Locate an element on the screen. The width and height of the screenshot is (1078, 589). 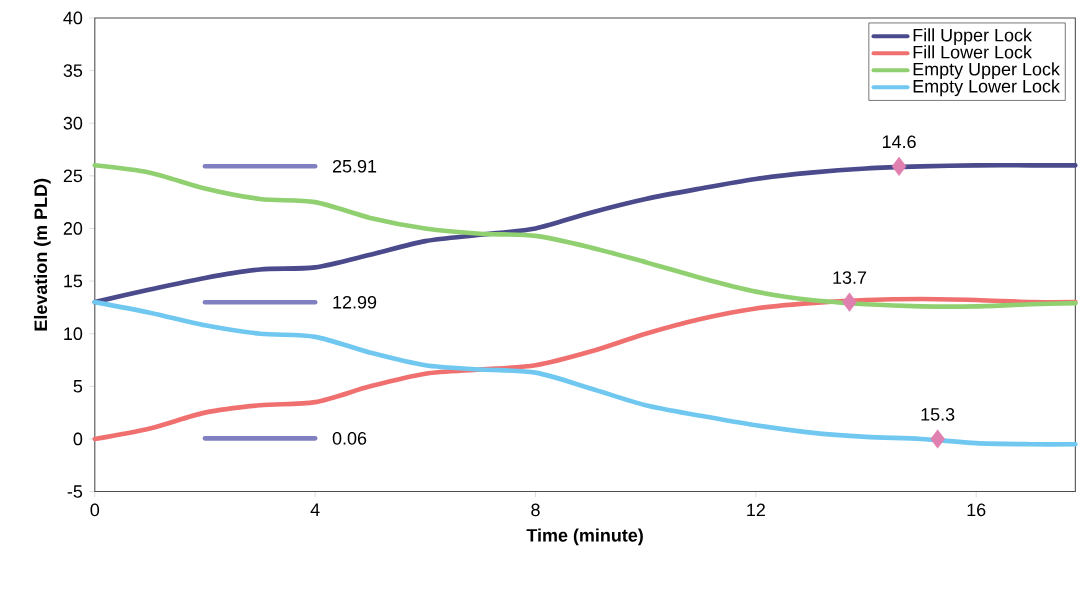
y-tick-label: 35 is located at coordinates (73, 70).